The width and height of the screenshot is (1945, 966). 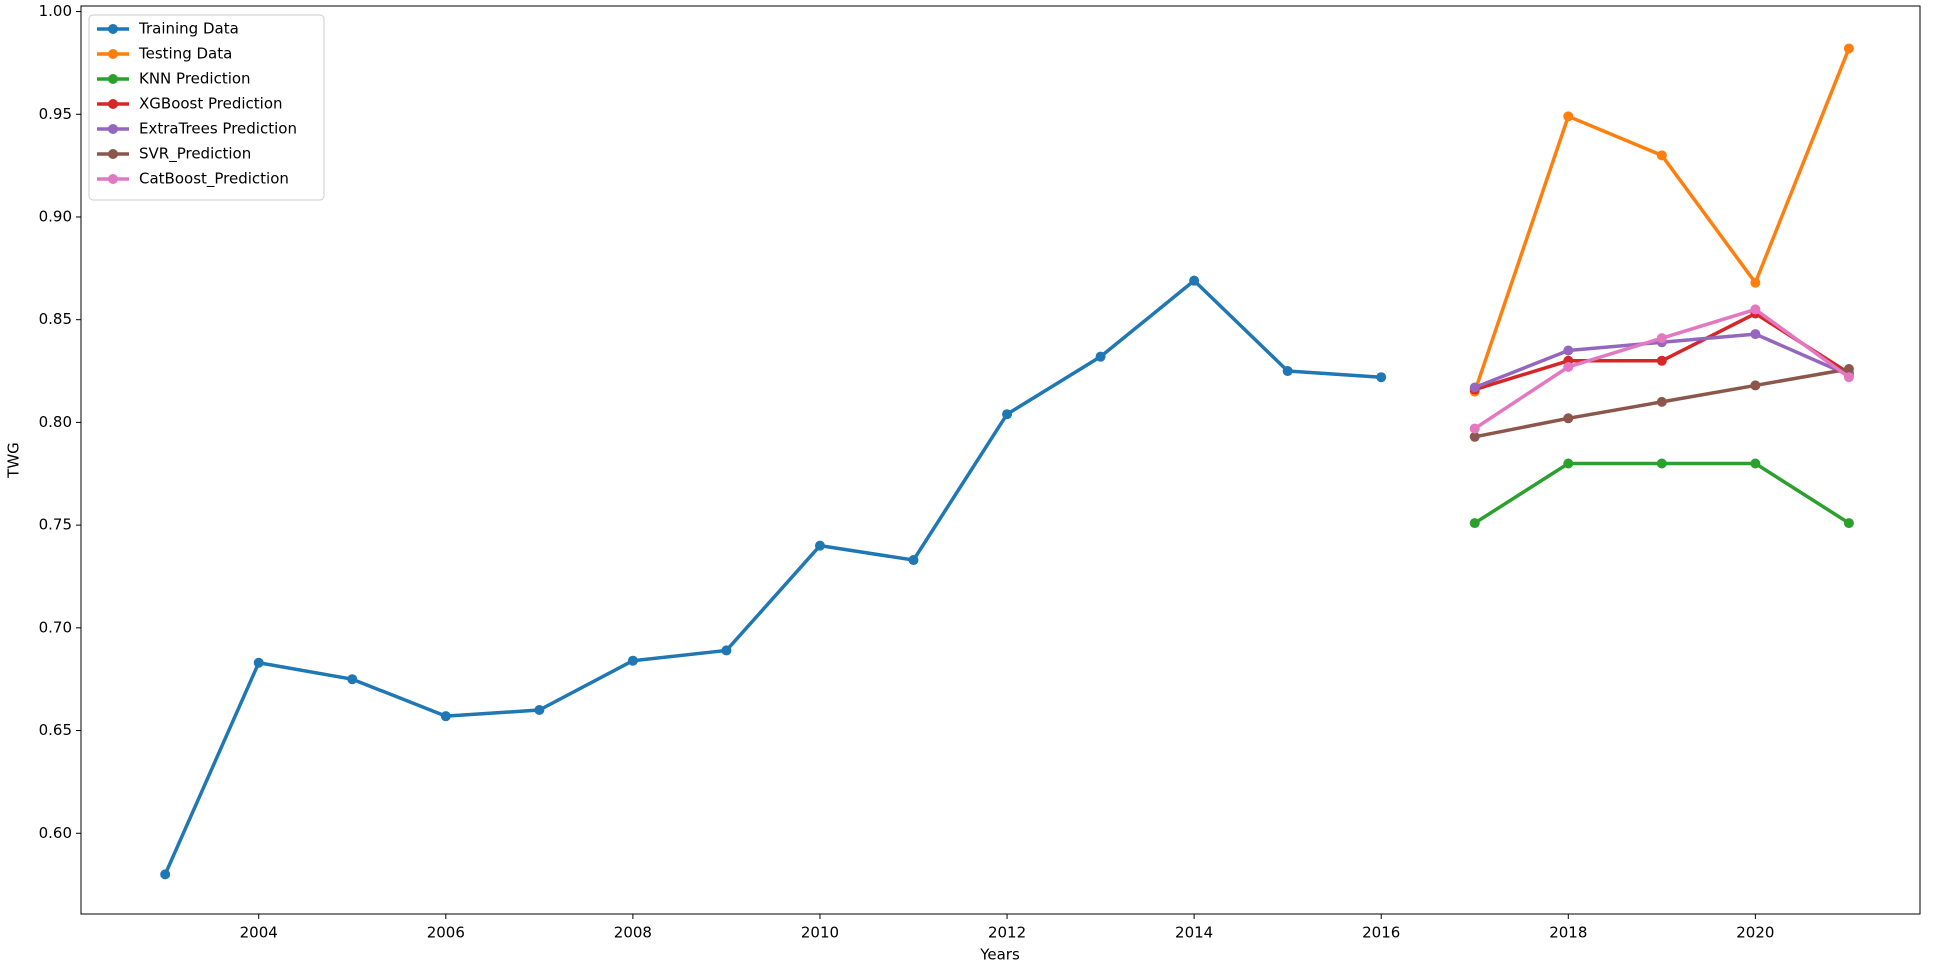 What do you see at coordinates (195, 154) in the screenshot?
I see `legend-label: SVR_Prediction` at bounding box center [195, 154].